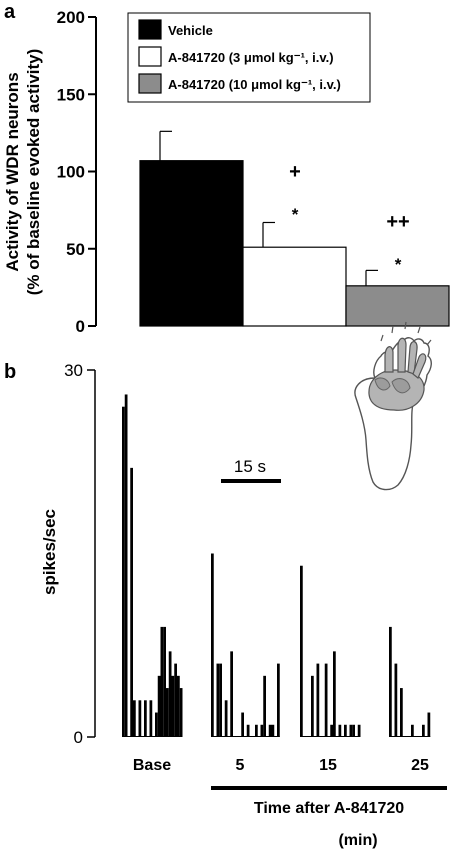 The height and width of the screenshot is (849, 452). What do you see at coordinates (80, 326) in the screenshot?
I see `y-tick-label: 0` at bounding box center [80, 326].